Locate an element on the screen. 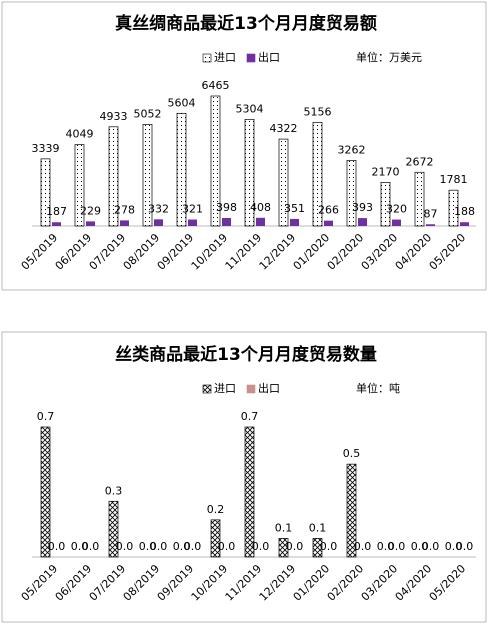  data-label: 4049 is located at coordinates (80, 134).